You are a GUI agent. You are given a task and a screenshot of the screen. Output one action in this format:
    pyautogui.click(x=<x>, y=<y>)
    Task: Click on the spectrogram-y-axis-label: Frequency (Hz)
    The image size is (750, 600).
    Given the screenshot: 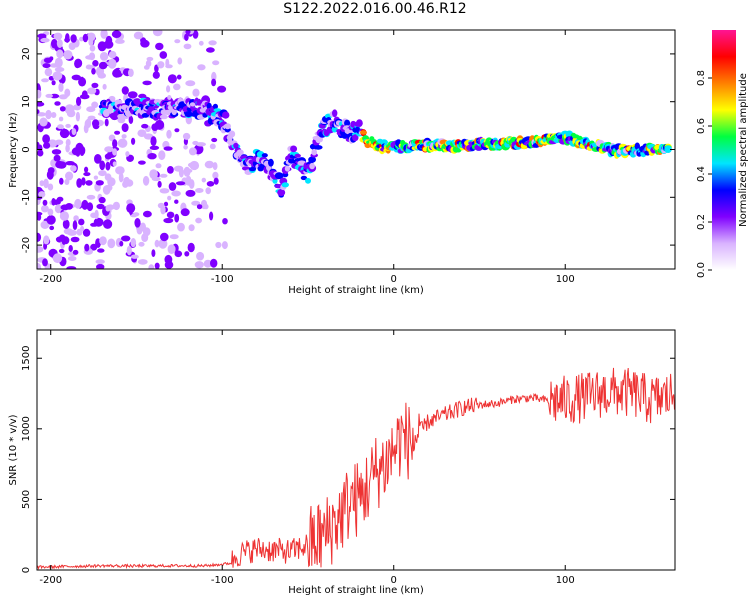 What is the action you would take?
    pyautogui.click(x=13, y=150)
    